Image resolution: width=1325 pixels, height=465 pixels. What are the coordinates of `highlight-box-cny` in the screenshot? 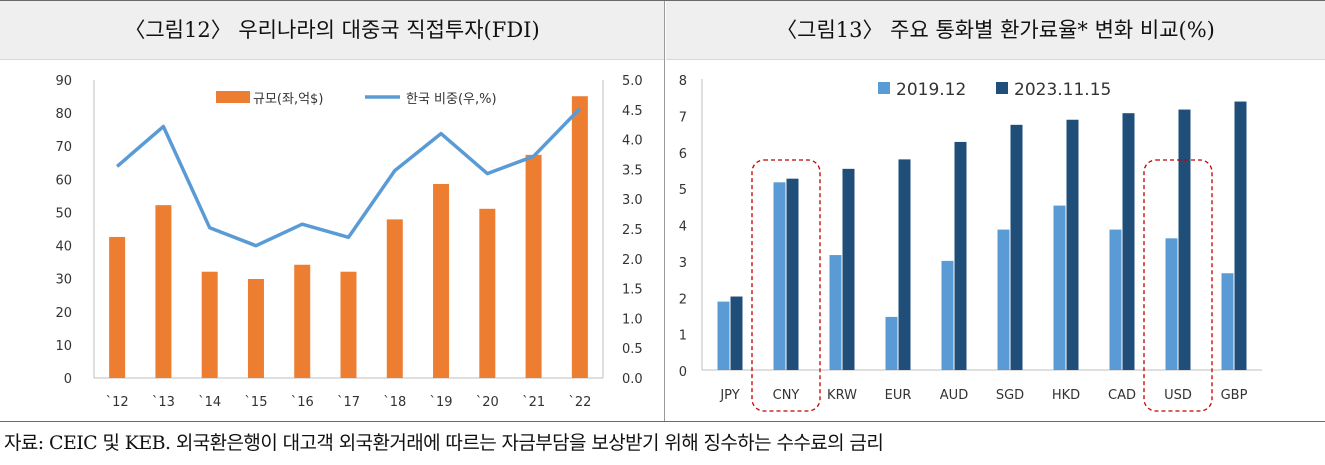 It's located at (786, 285).